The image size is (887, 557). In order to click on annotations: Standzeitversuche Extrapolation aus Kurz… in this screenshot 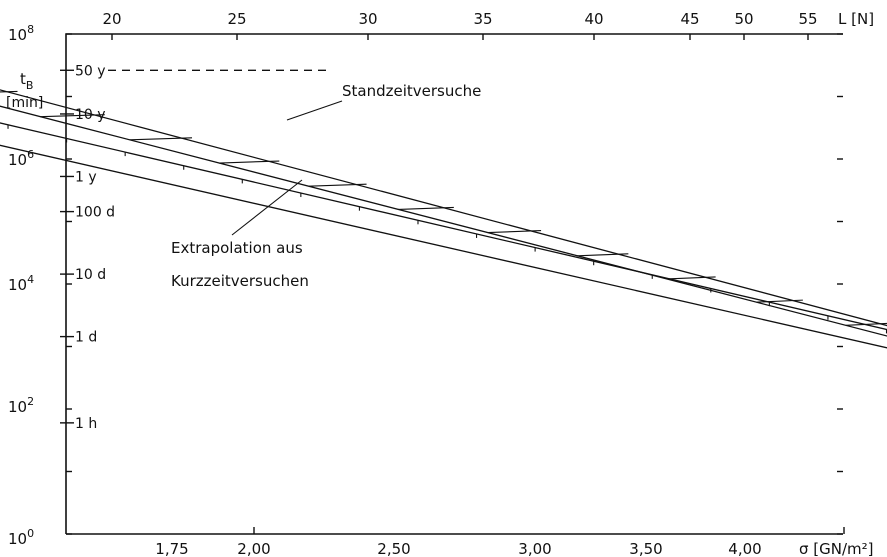, I will do `click(326, 186)`.